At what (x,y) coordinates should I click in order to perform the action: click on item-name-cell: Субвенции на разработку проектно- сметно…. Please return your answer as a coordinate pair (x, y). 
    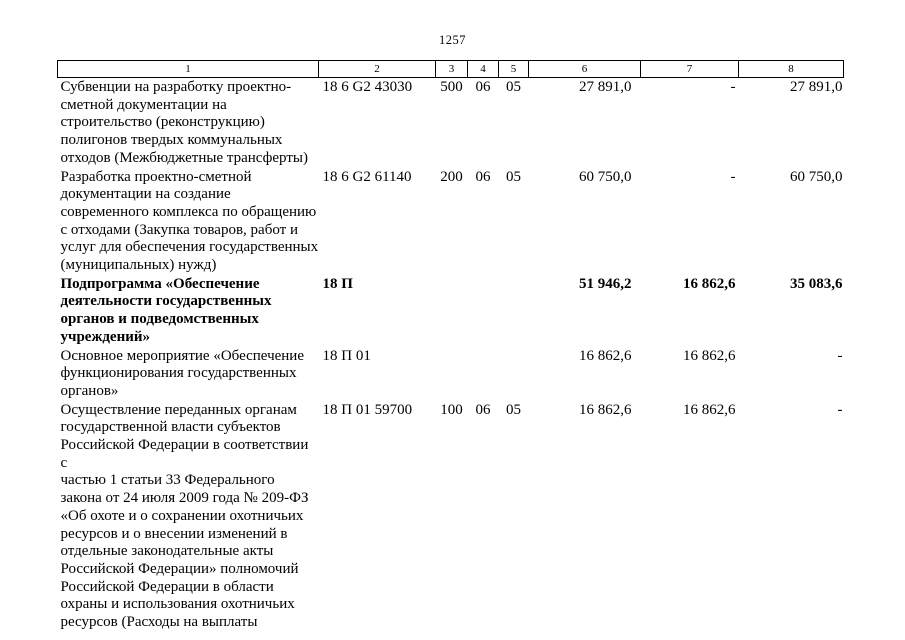
    Looking at the image, I should click on (184, 122).